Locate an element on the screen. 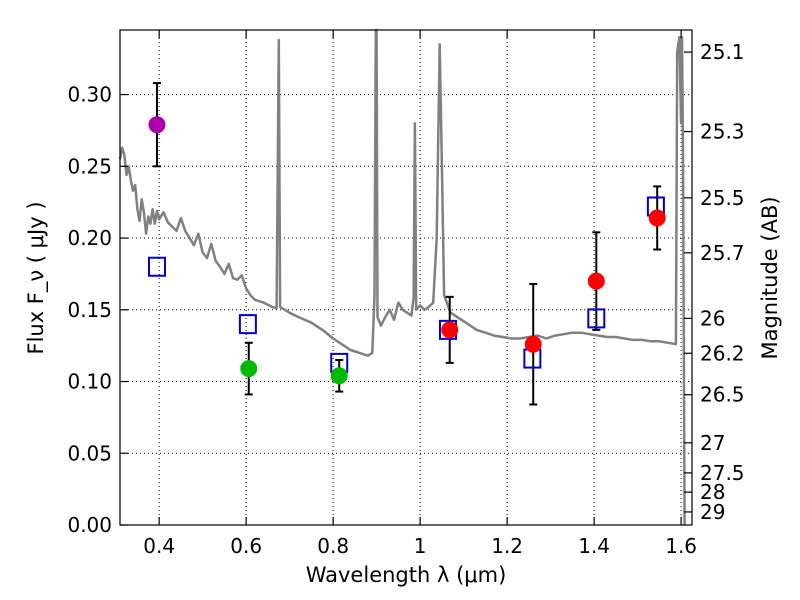  y-tick-label: 0.00 is located at coordinates (89, 525).